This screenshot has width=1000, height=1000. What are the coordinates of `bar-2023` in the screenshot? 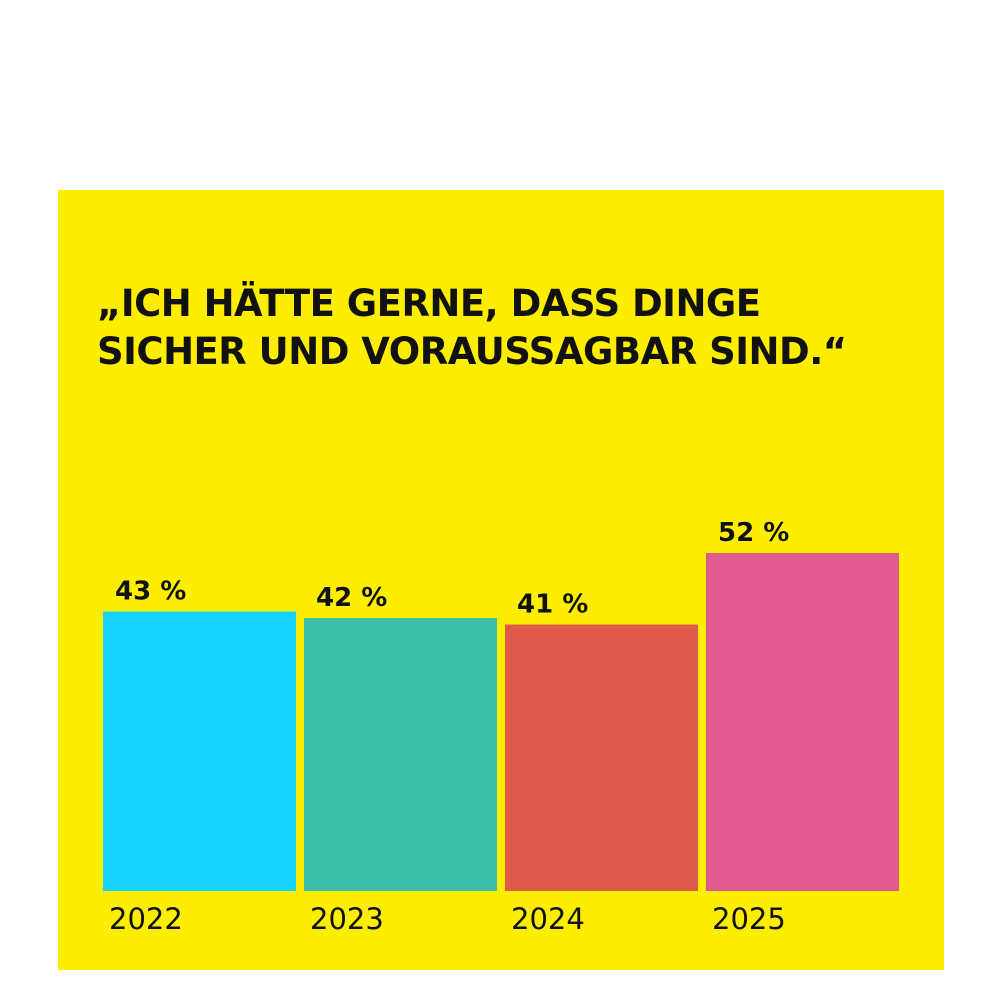 It's located at (400, 754).